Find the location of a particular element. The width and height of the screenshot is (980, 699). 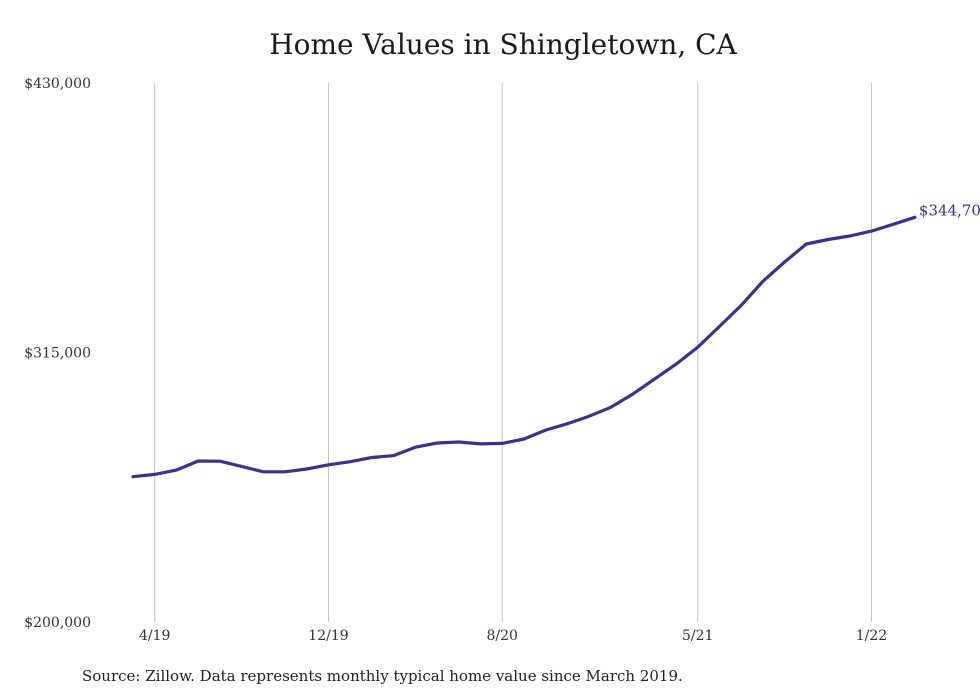

y-axis-labels: $200,000 $315,000 $430,000 is located at coordinates (57, 353).